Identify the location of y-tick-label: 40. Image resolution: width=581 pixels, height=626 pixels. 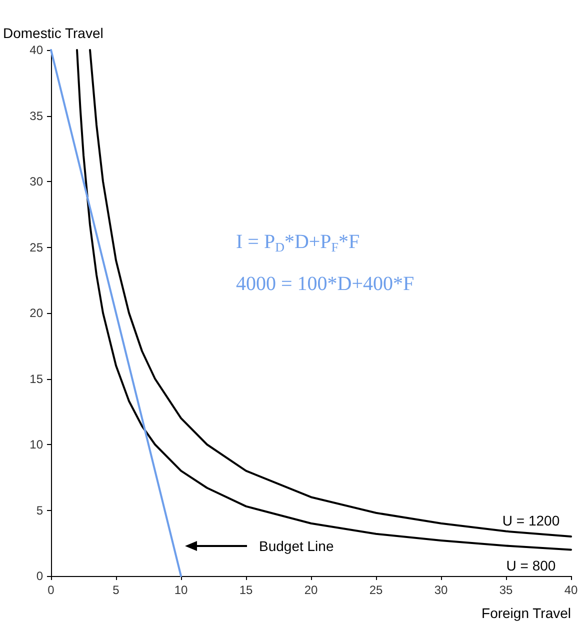
(37, 50).